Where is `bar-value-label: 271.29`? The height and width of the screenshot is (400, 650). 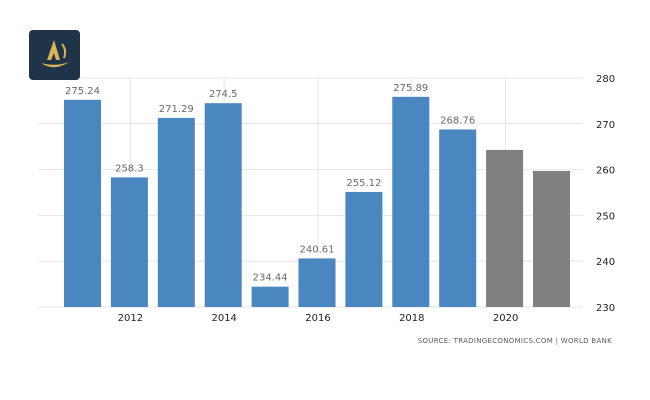 bar-value-label: 271.29 is located at coordinates (176, 109).